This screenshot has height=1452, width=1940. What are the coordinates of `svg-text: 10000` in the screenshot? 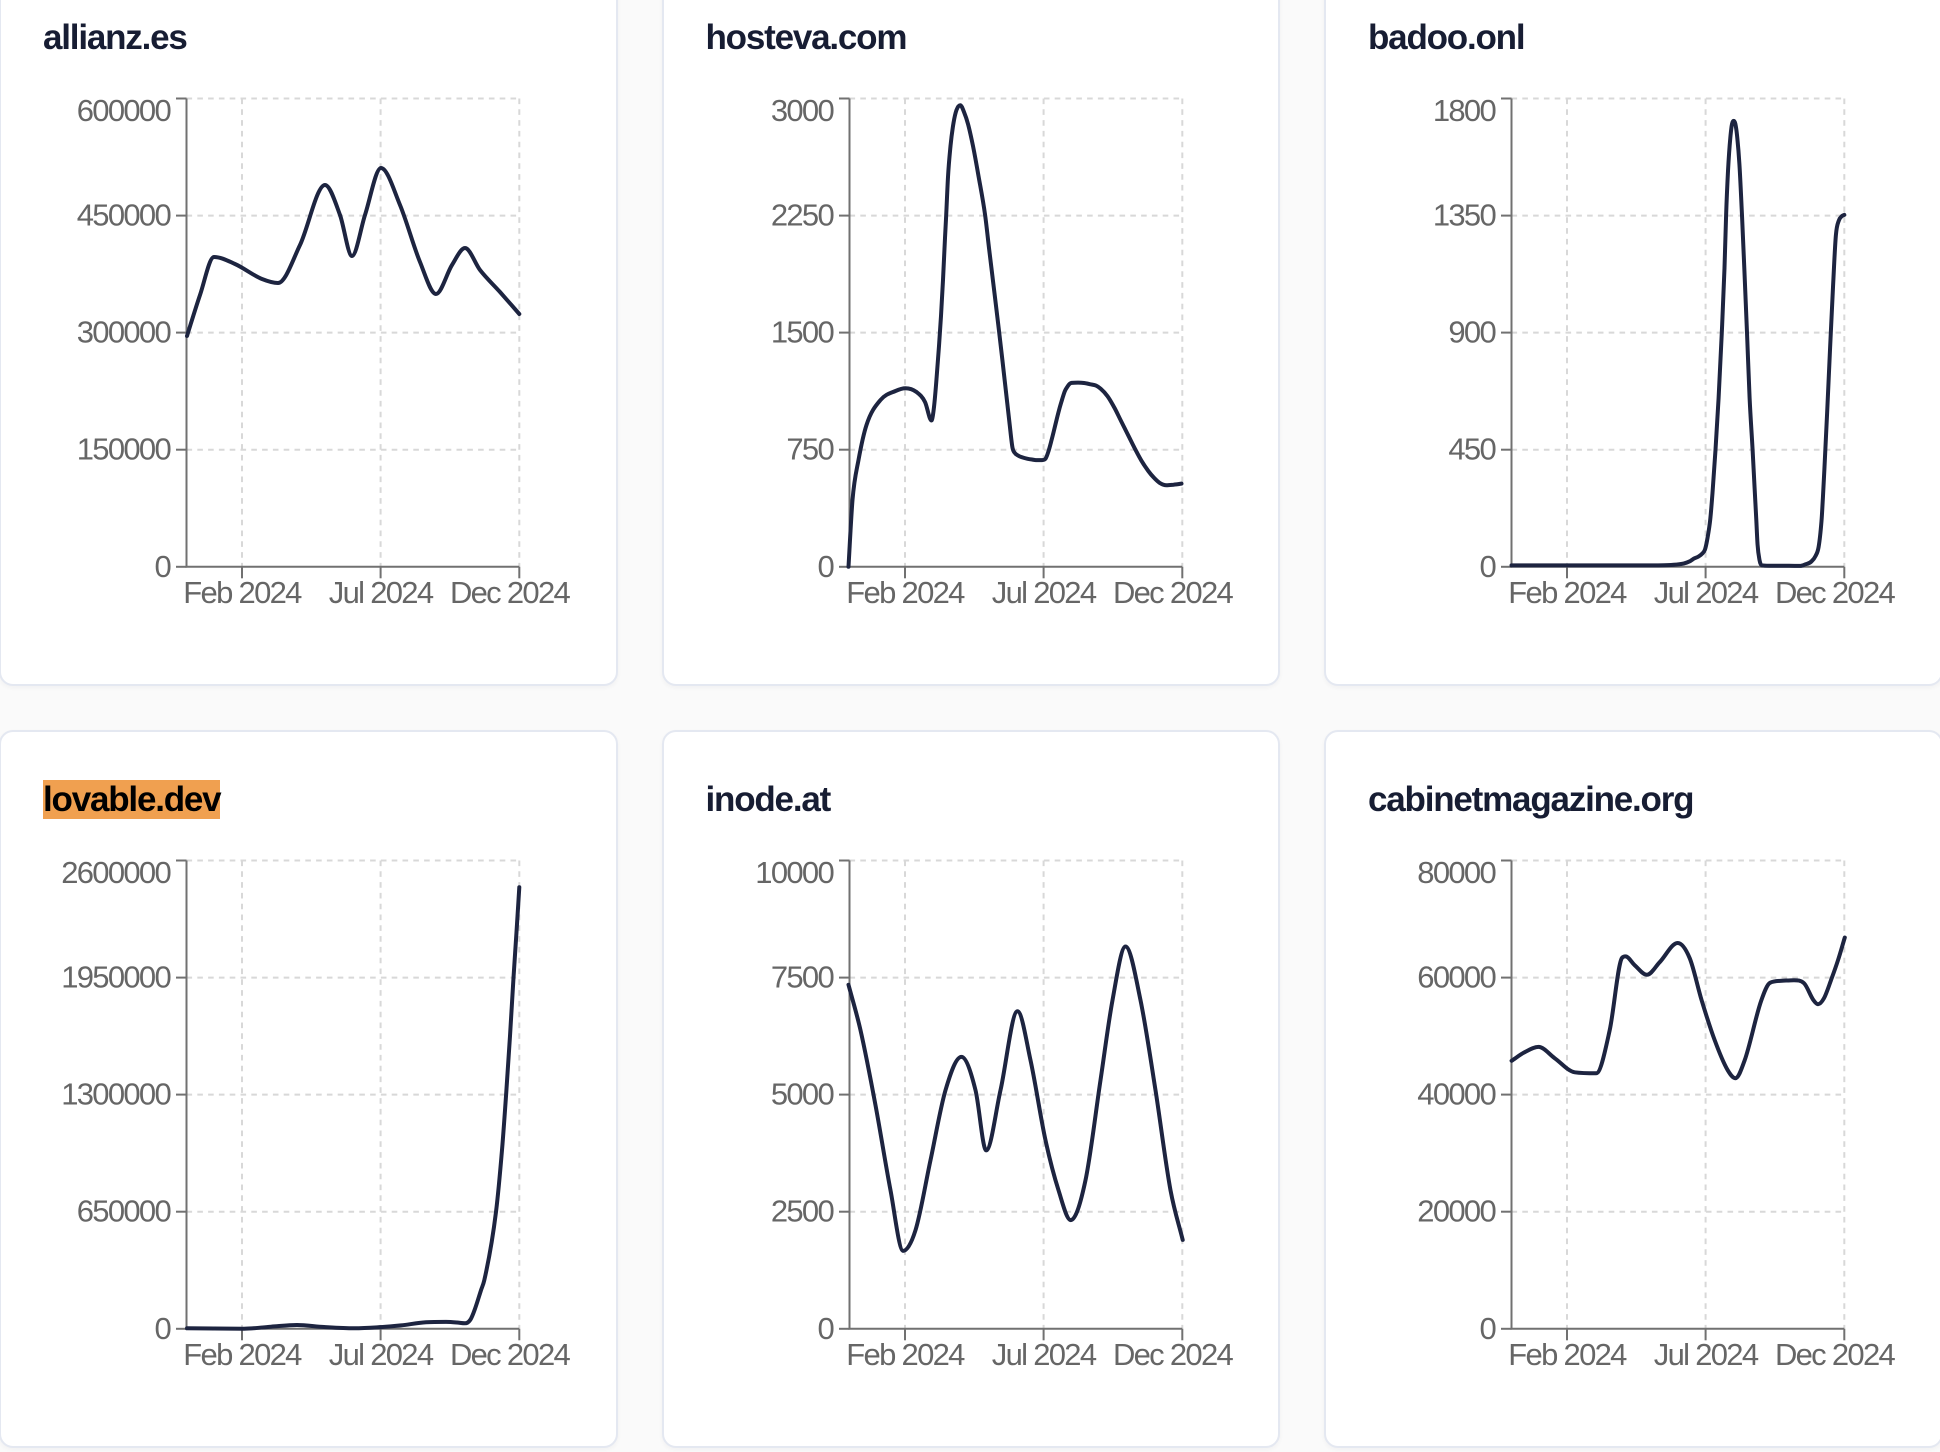 It's located at (794, 872).